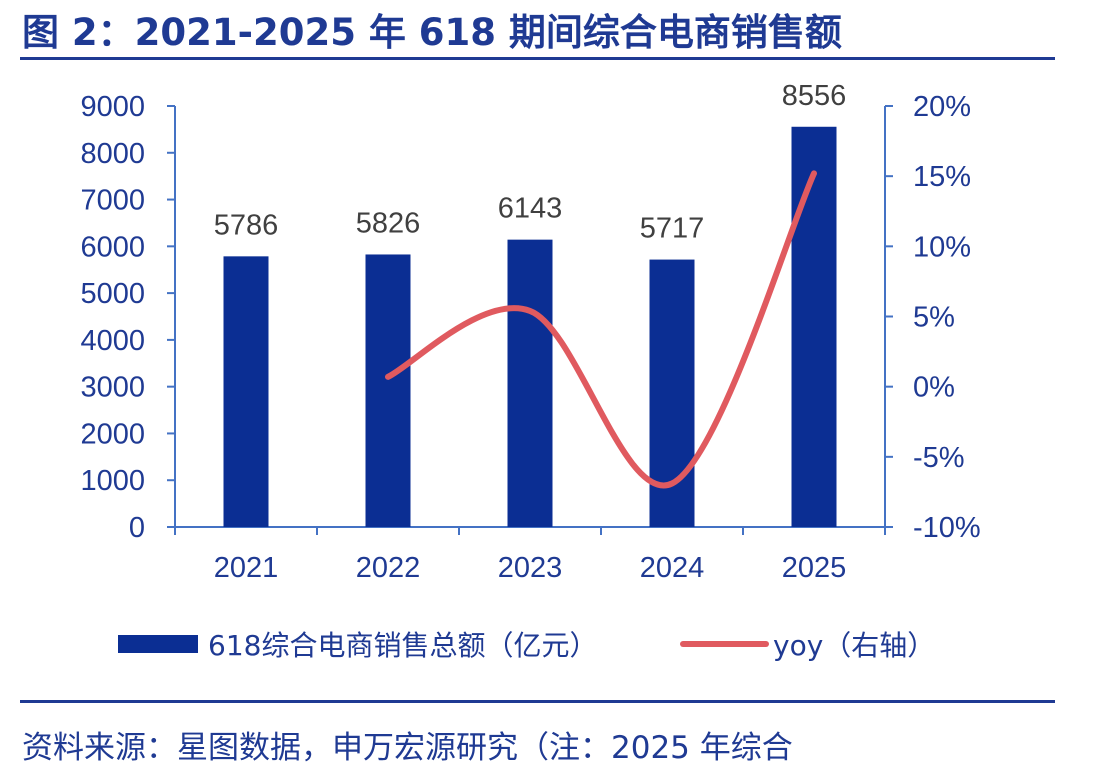  Describe the element at coordinates (246, 391) in the screenshot. I see `bar-2021` at that location.